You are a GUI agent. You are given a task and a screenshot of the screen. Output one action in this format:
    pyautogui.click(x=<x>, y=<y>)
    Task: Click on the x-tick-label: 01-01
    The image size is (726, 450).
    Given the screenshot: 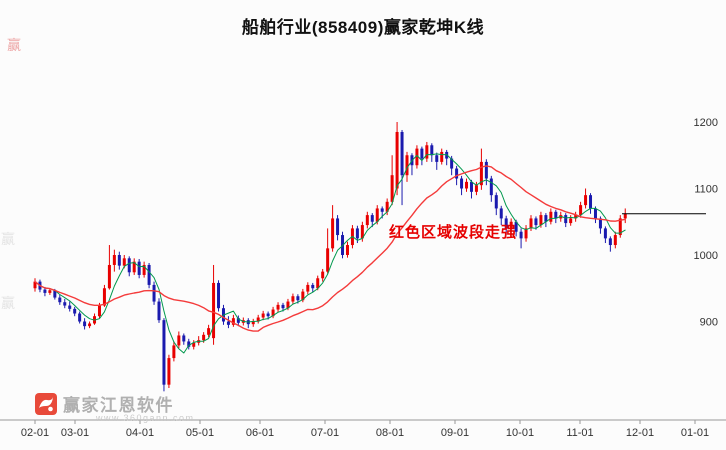 What is the action you would take?
    pyautogui.click(x=695, y=433)
    